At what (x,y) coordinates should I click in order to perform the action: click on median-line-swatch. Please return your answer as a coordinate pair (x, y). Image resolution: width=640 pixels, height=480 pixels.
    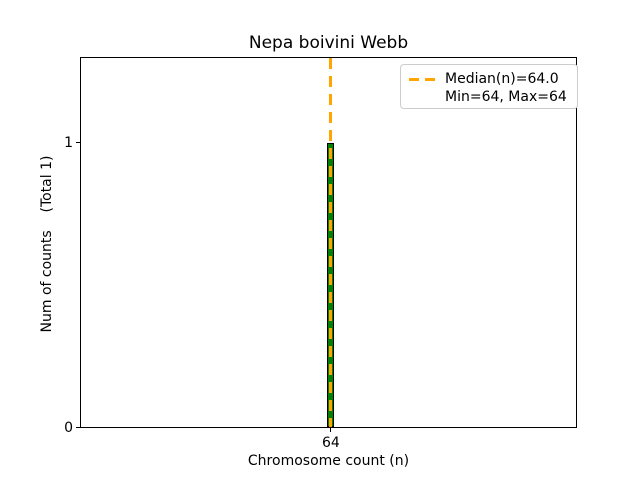
    Looking at the image, I should click on (422, 79).